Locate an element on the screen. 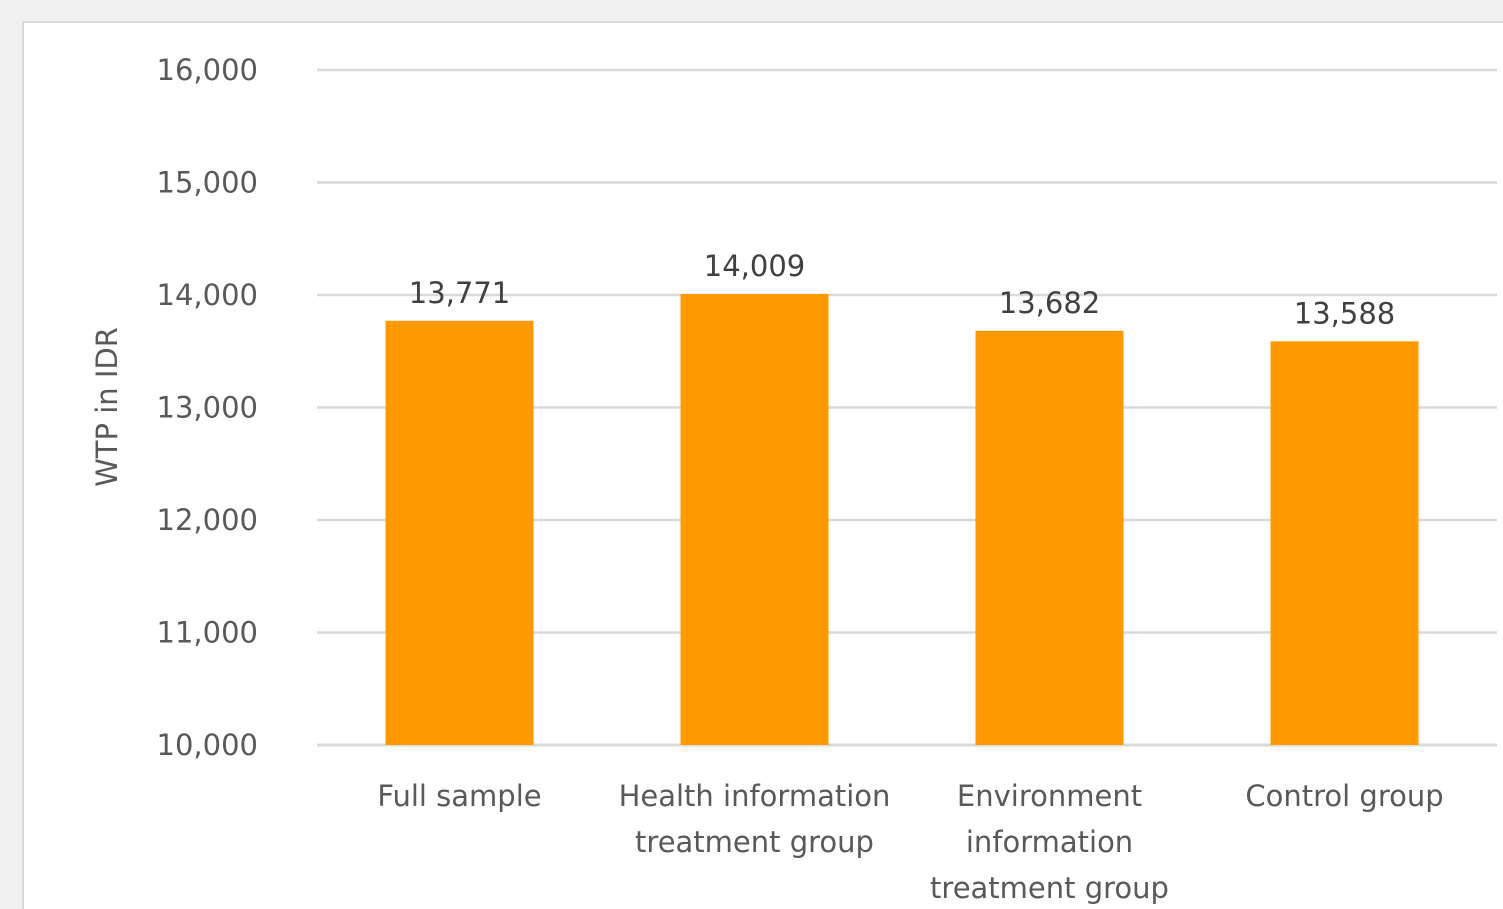 This screenshot has height=909, width=1503. data-labels: 13,771 14,009 13,682 13,588 is located at coordinates (902, 289).